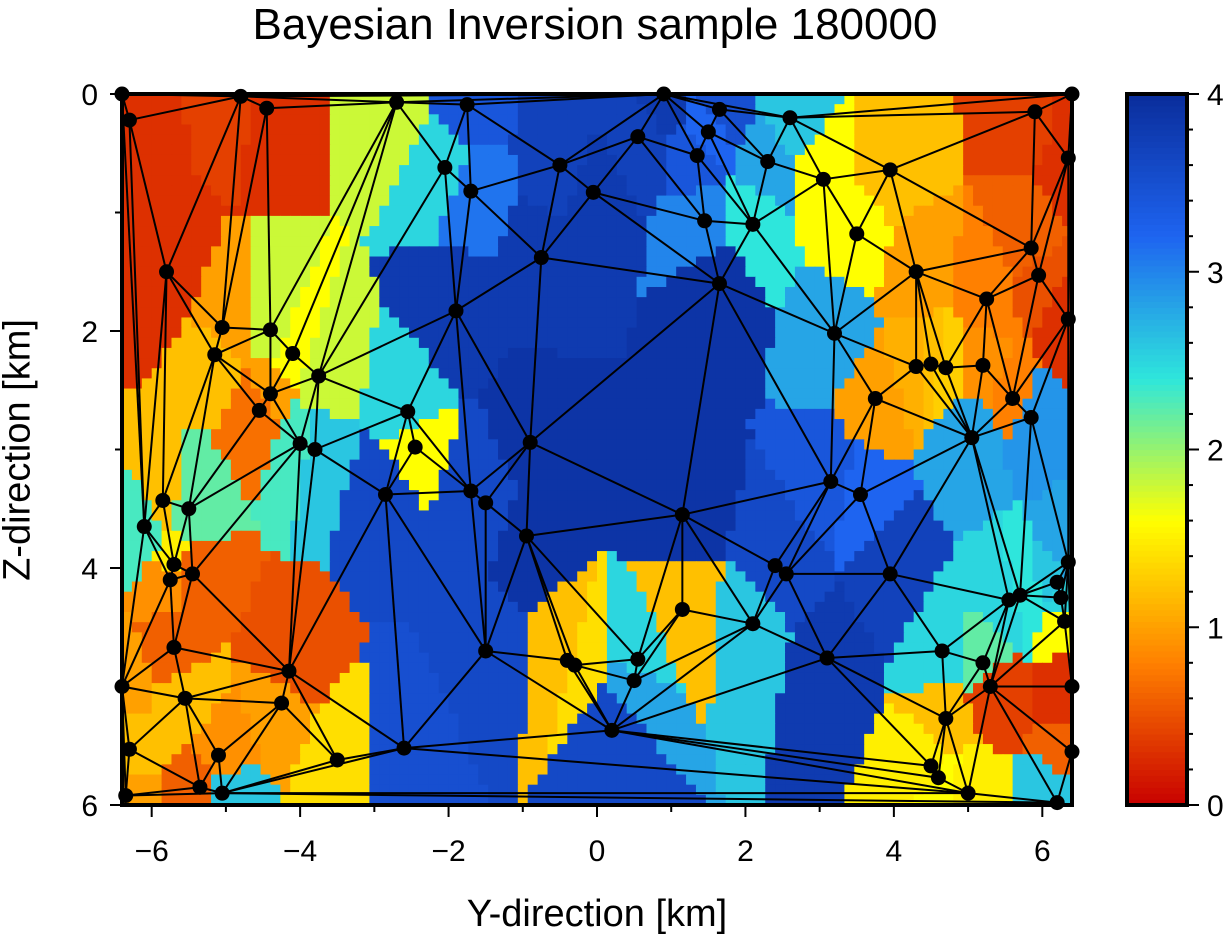 The height and width of the screenshot is (942, 1230). Describe the element at coordinates (101, 451) in the screenshot. I see `y-axis: 0 2 4 6` at that location.